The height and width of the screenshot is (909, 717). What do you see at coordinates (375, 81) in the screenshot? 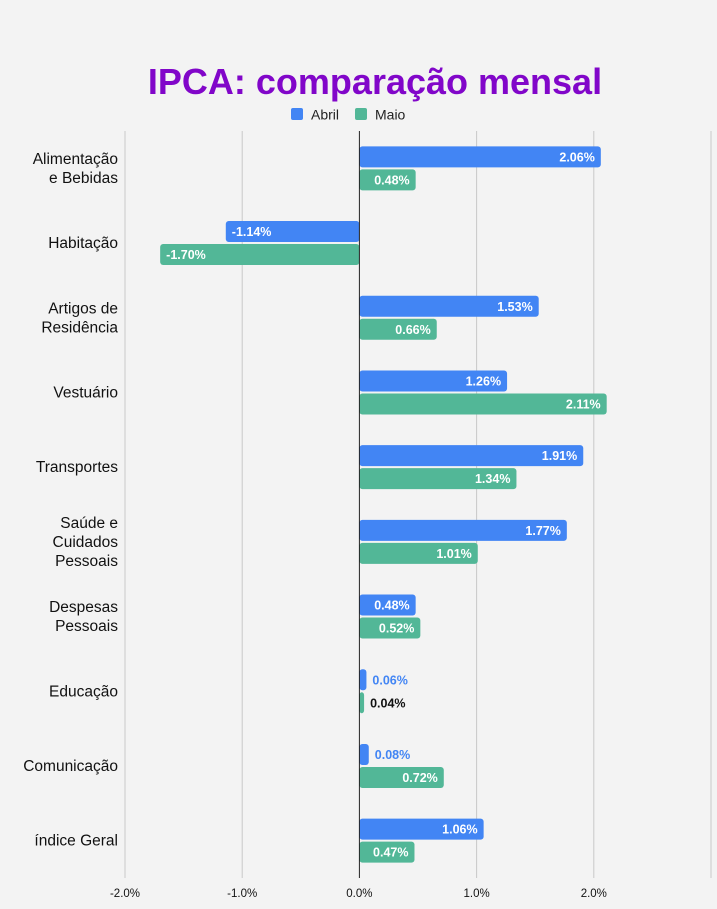
I see `chart-title: IPCA: comparação mensal` at bounding box center [375, 81].